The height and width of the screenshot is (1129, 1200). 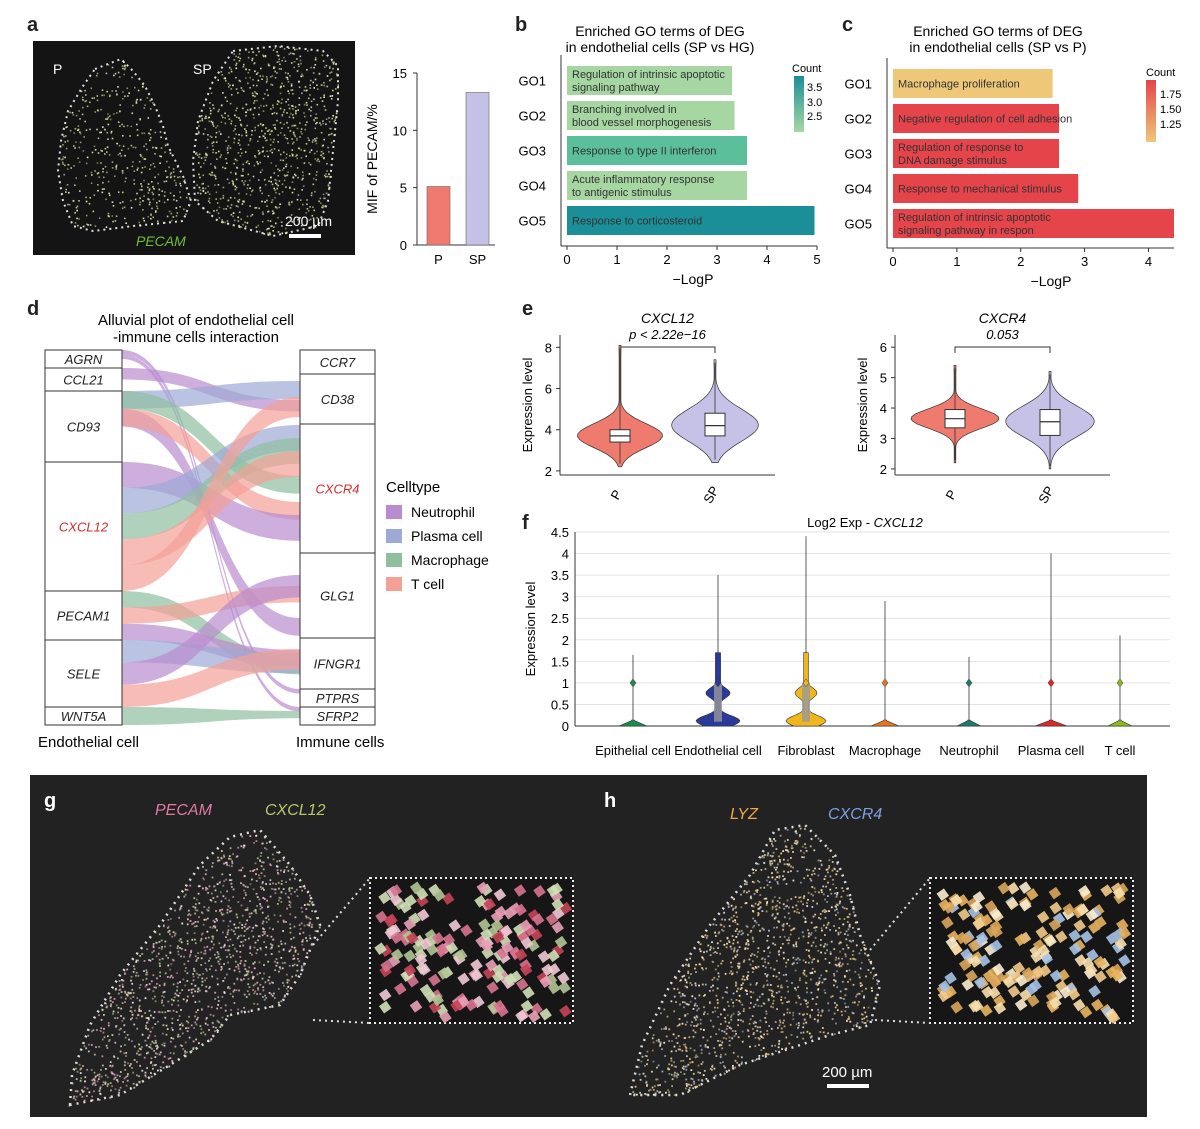 What do you see at coordinates (438, 259) in the screenshot?
I see `x-tick-label: P` at bounding box center [438, 259].